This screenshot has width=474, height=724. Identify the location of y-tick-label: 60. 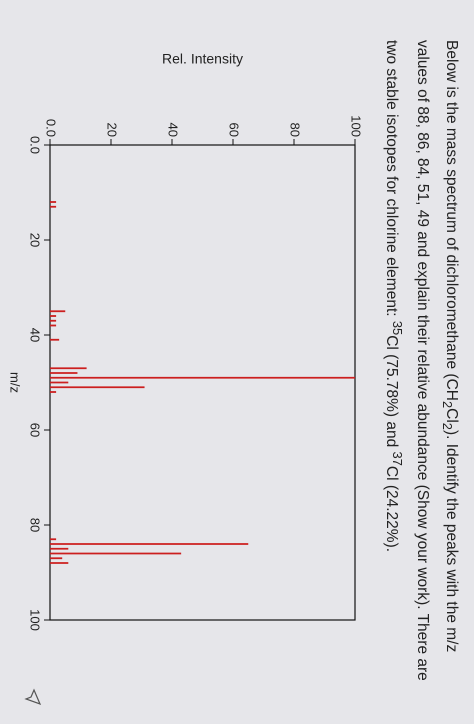
(234, 130).